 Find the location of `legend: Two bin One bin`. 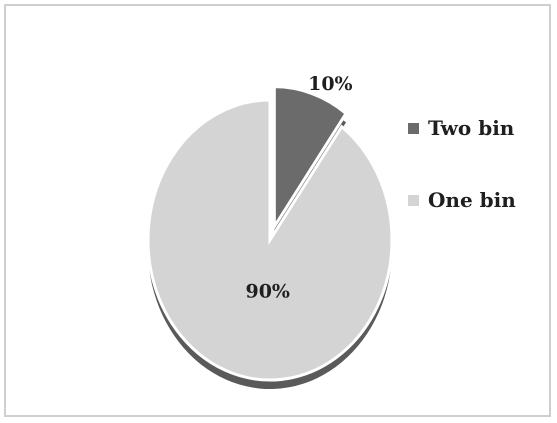

legend: Two bin One bin is located at coordinates (462, 188).